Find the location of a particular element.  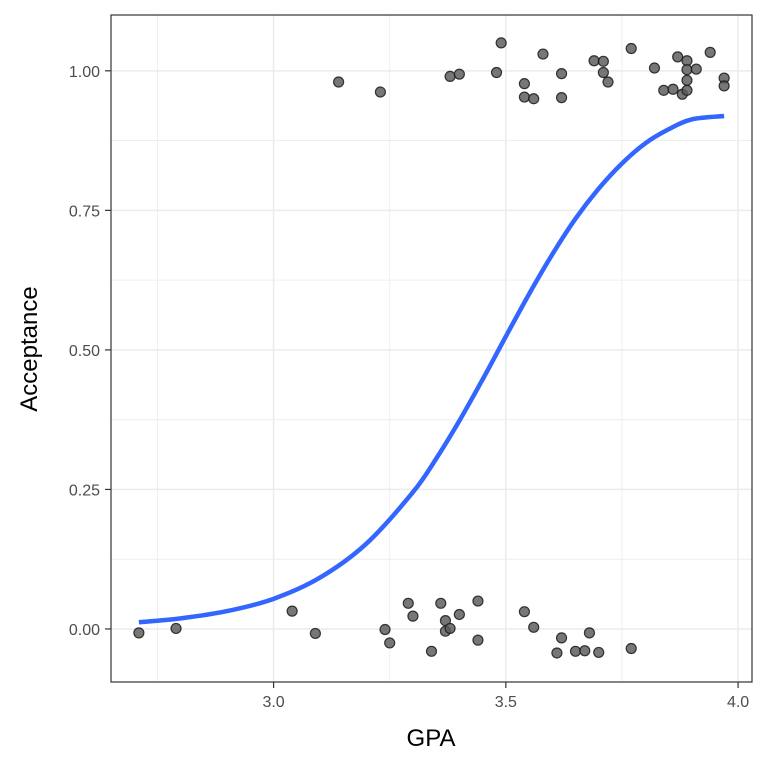

y-tick-label-3: 0.75 is located at coordinates (84, 211).